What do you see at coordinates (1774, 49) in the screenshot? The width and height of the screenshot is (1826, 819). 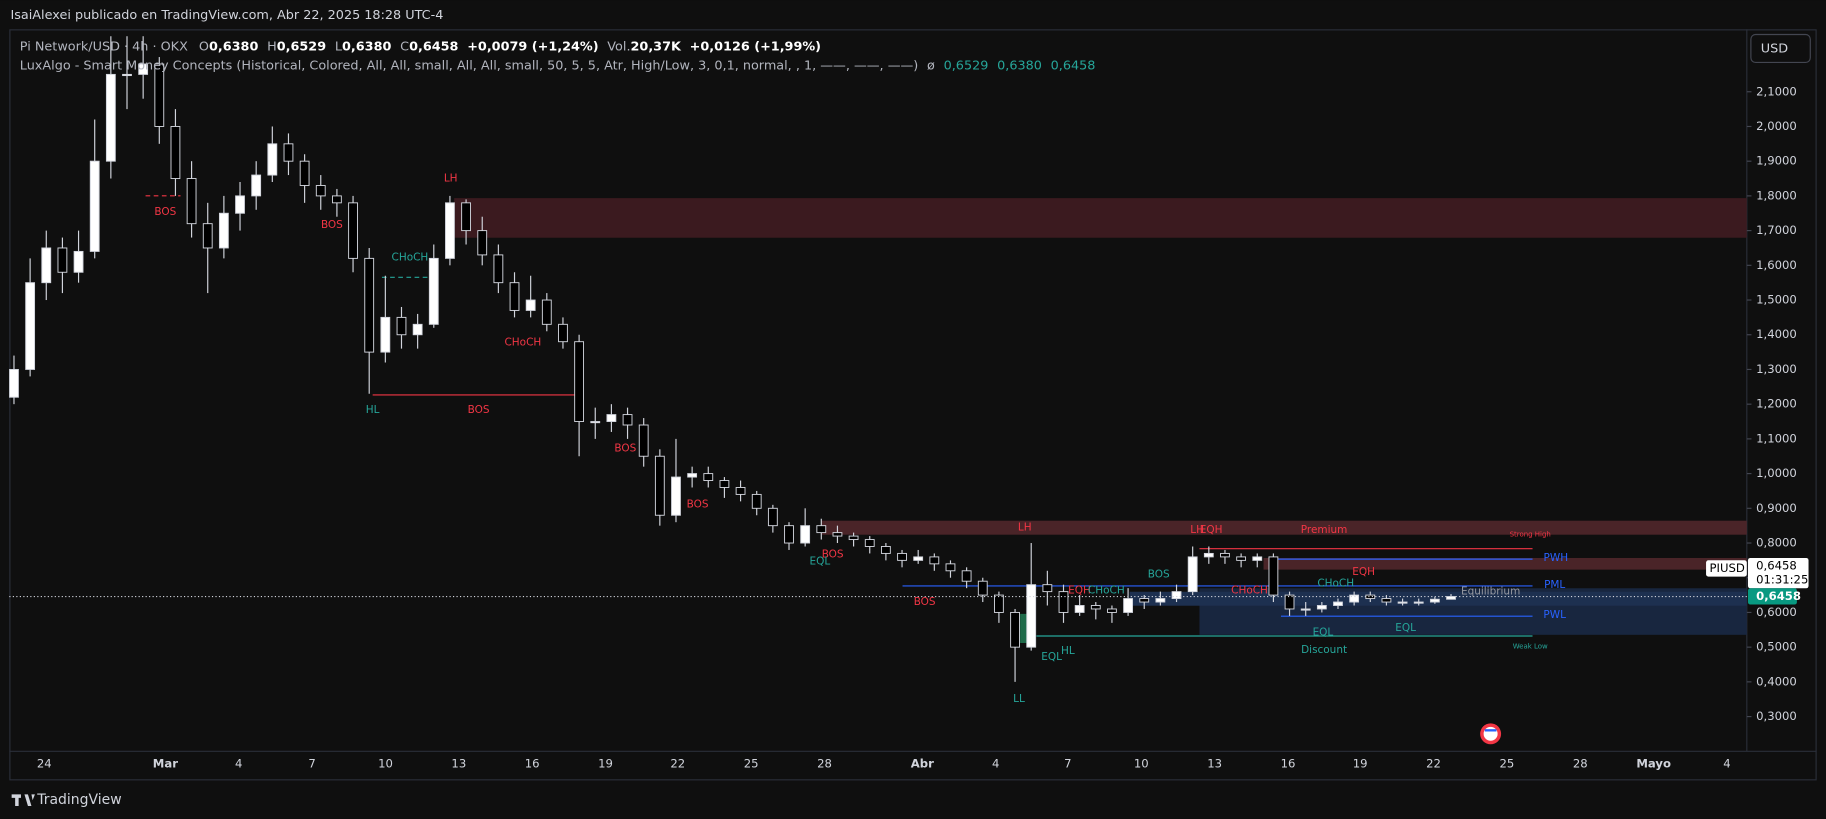 I see `currency-label: USD` at bounding box center [1774, 49].